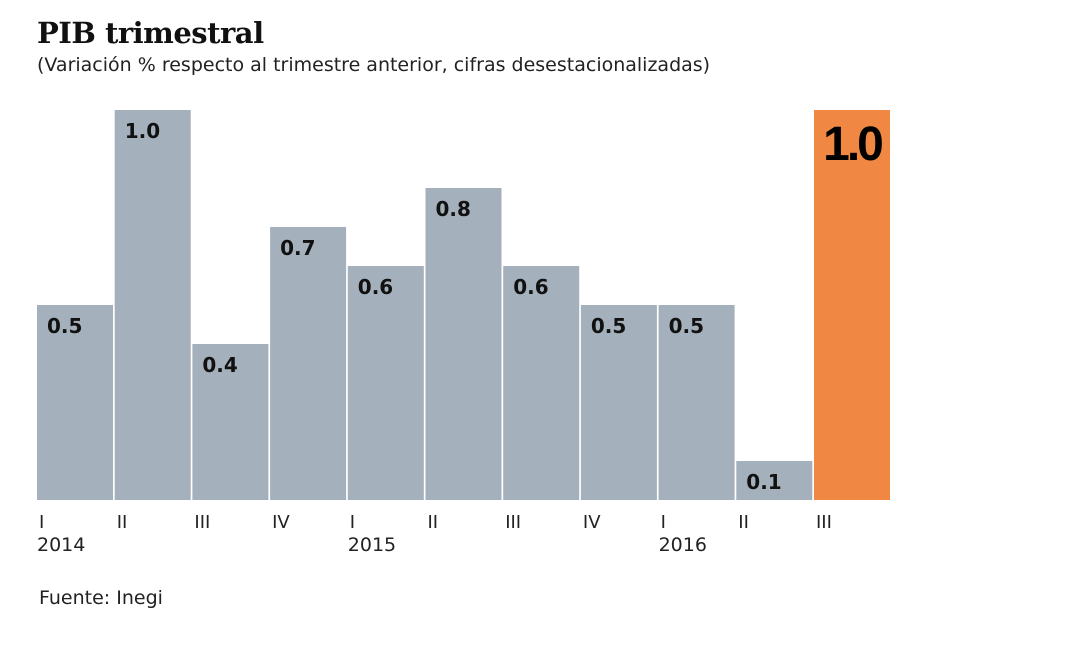 This screenshot has width=1081, height=666. I want to click on year-label: 2015, so click(372, 545).